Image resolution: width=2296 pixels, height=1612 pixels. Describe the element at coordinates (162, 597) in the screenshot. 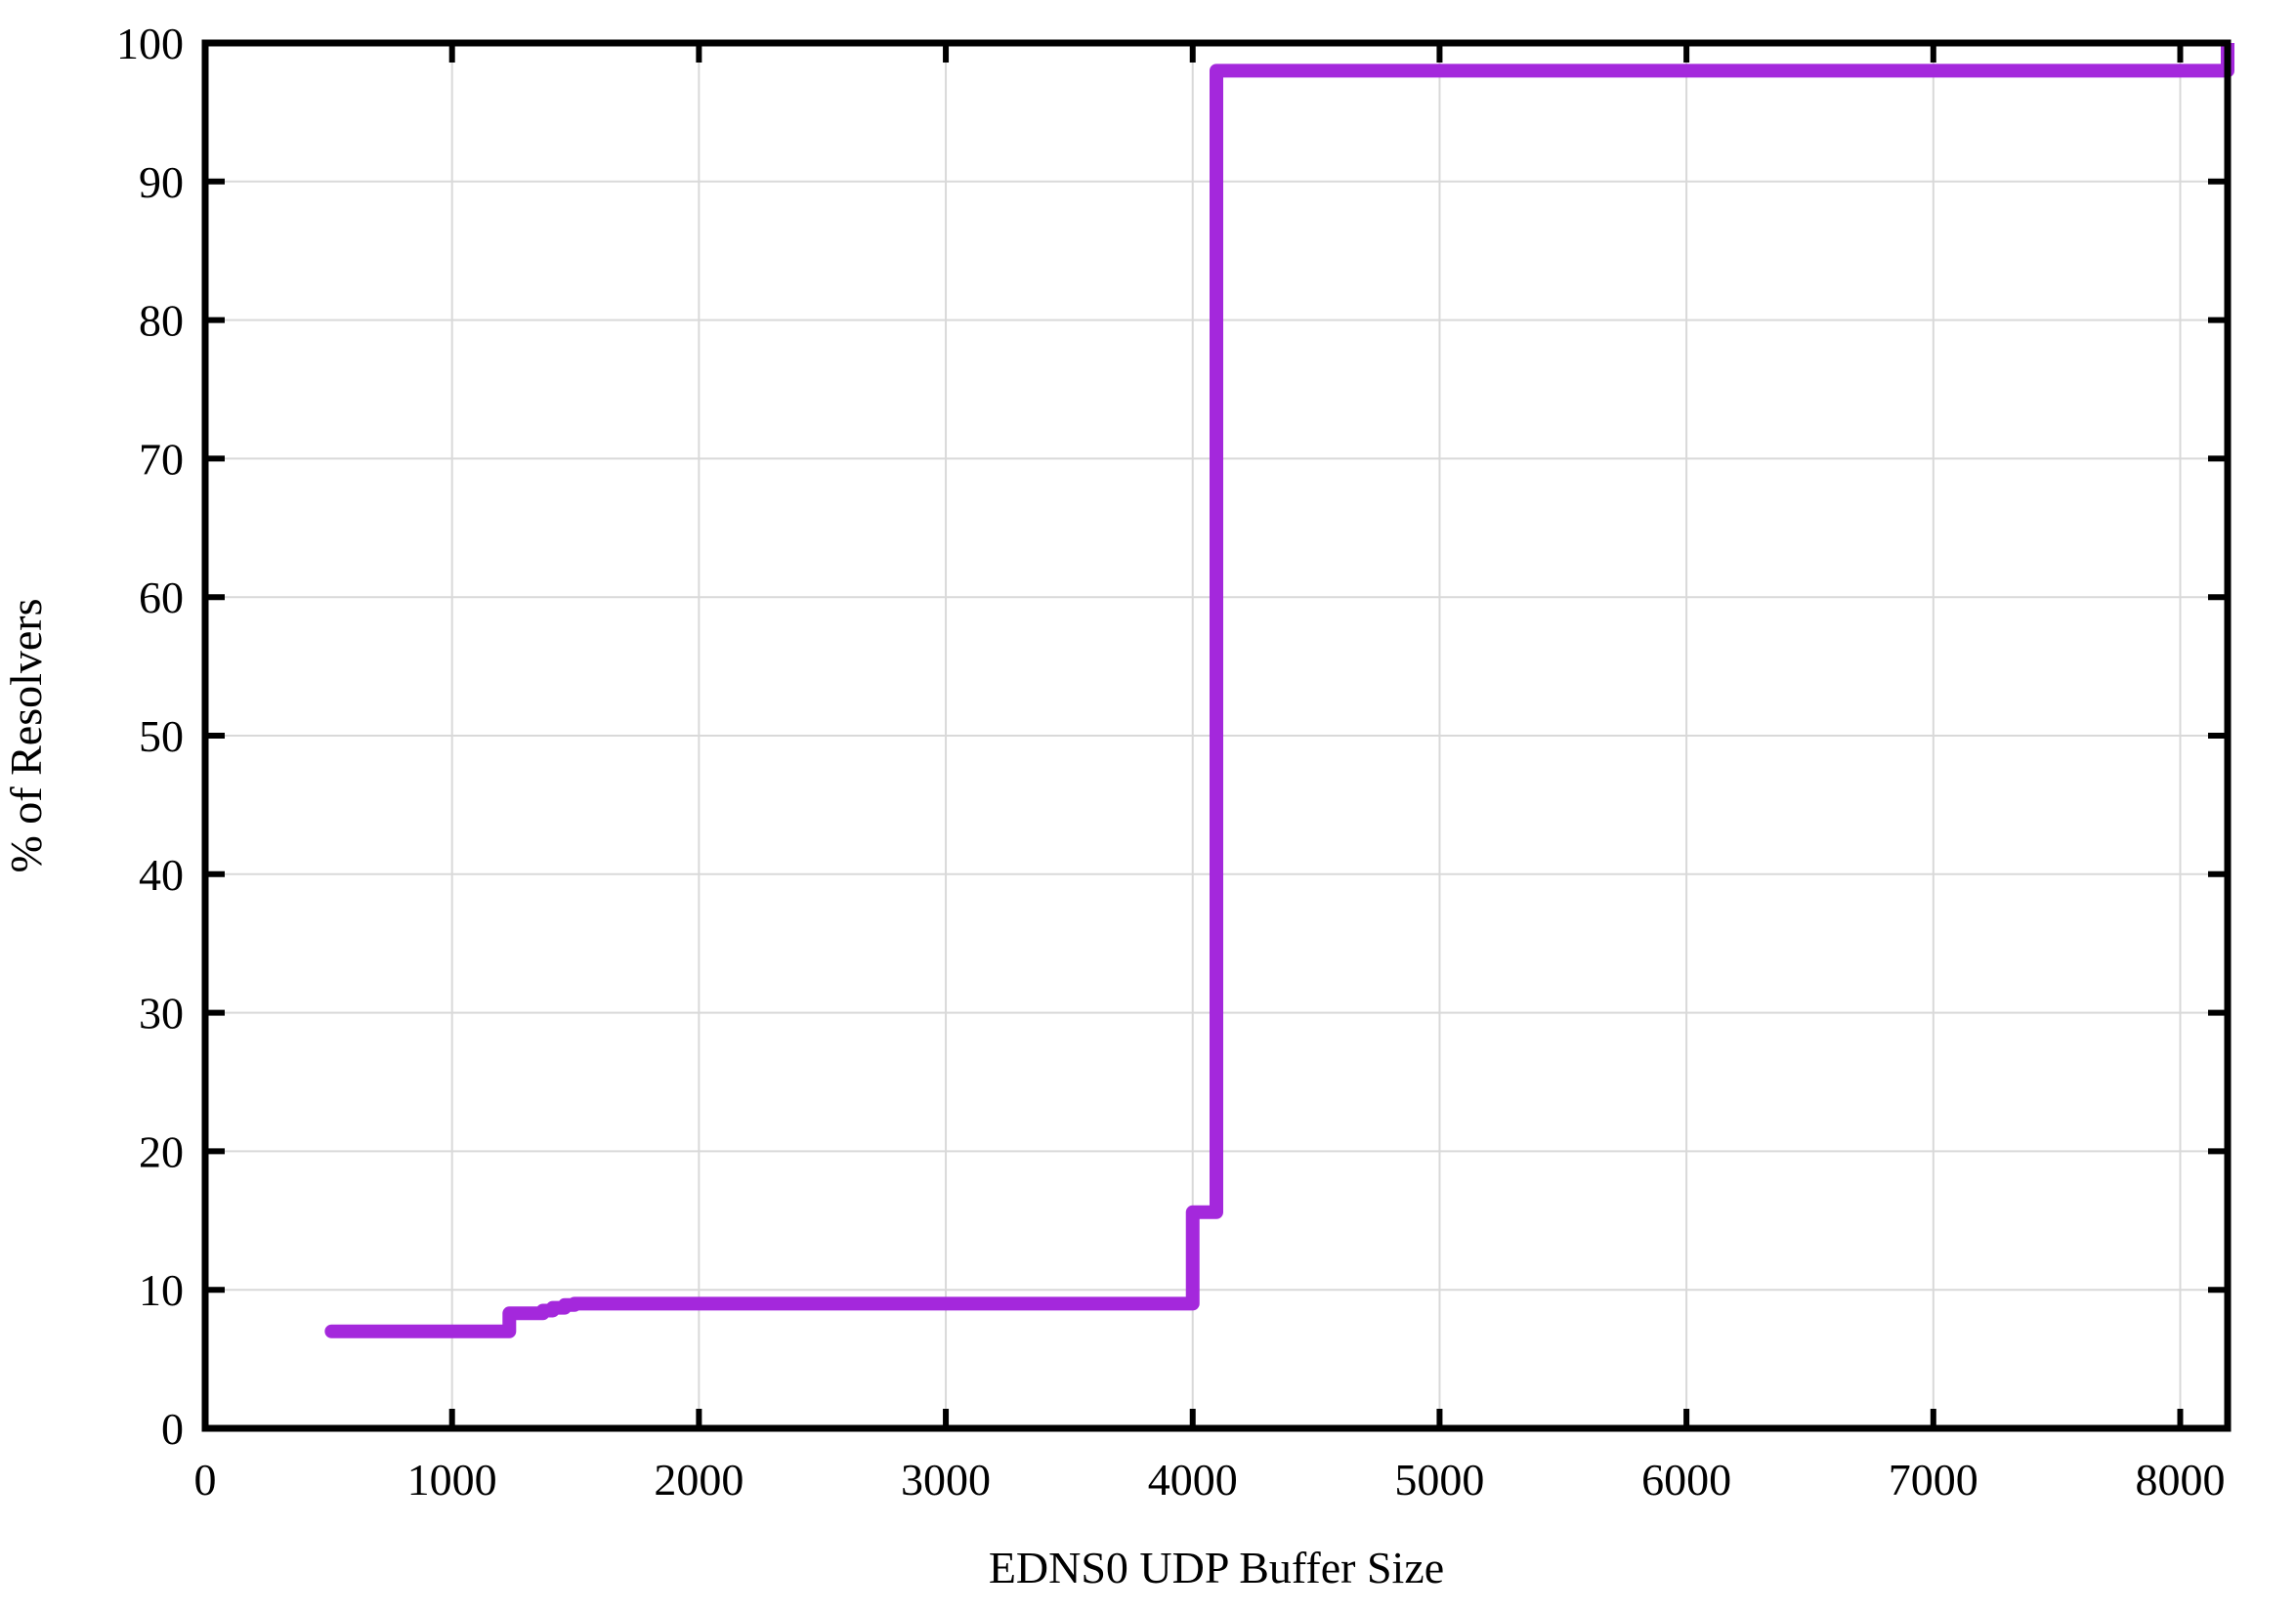

I see `y-tick-label: 60` at that location.